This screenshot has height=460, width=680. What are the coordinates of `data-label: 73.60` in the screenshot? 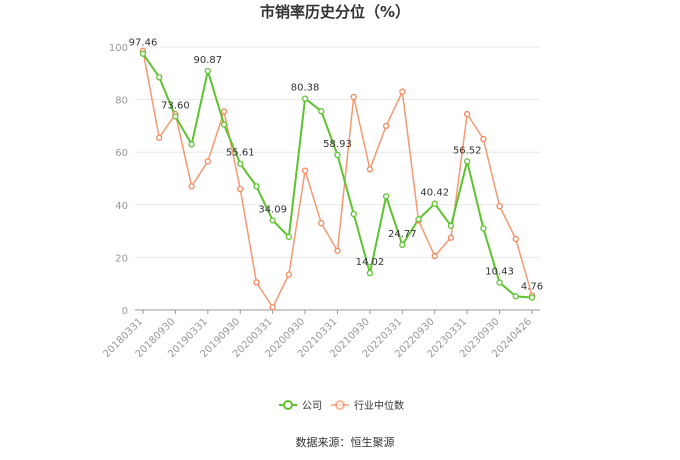 It's located at (175, 105).